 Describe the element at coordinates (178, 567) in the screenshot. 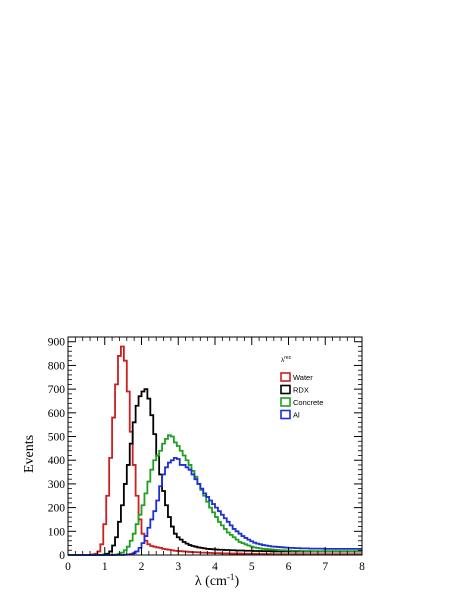

I see `x-tick-label: 3` at that location.